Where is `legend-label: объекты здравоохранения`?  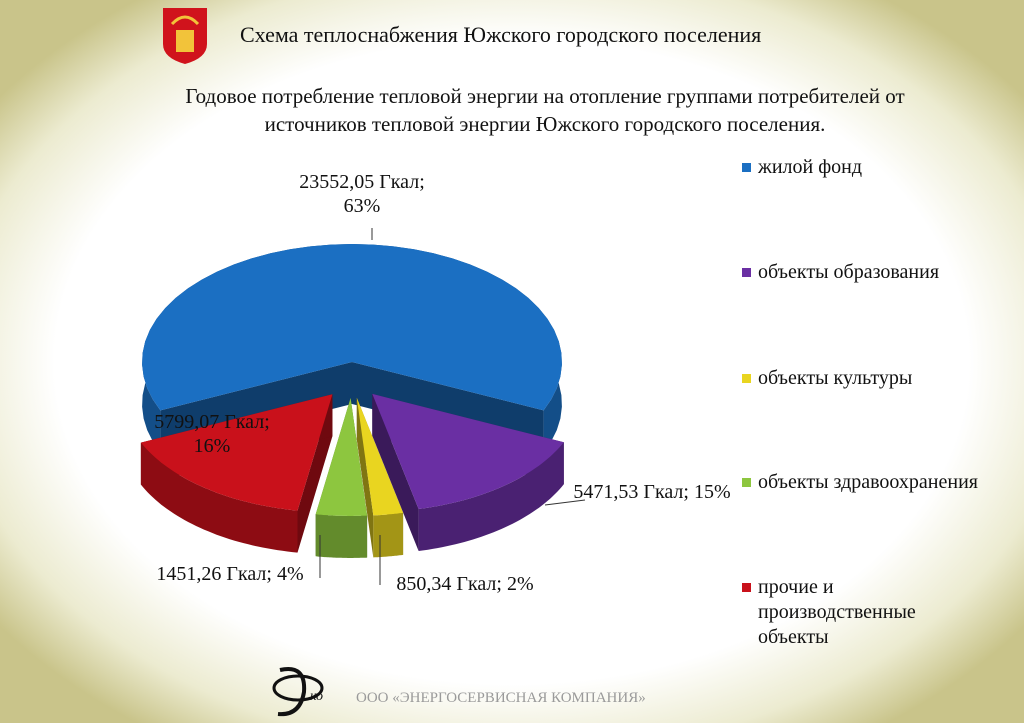
legend-label: объекты здравоохранения is located at coordinates (868, 482).